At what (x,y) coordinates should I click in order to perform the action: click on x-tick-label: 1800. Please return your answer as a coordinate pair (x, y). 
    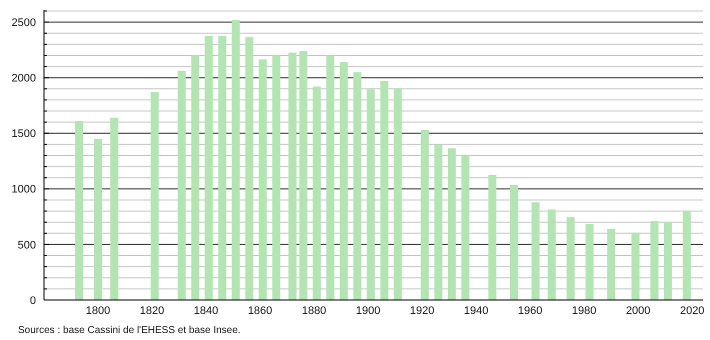
    Looking at the image, I should click on (98, 311).